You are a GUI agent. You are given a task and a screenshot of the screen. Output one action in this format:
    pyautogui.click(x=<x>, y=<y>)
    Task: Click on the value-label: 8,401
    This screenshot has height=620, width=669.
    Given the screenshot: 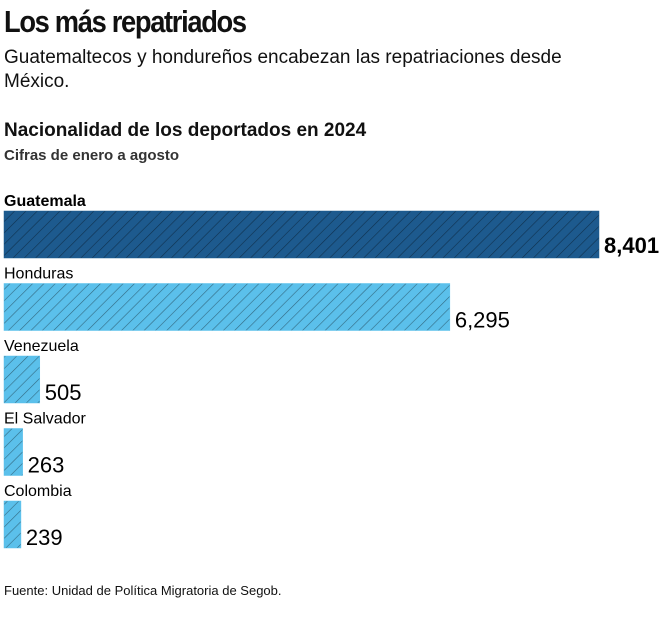 What is the action you would take?
    pyautogui.click(x=631, y=245)
    